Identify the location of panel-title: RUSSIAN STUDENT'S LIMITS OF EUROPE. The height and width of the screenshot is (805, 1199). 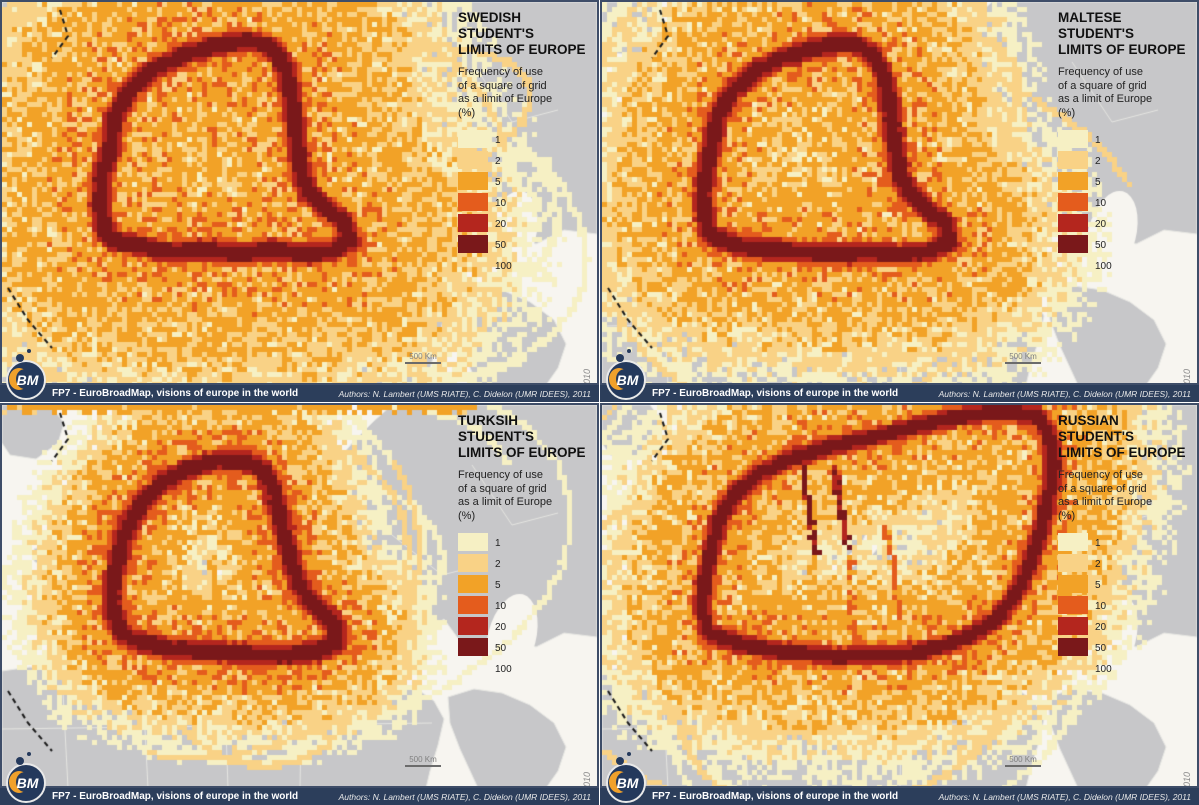
(1127, 437).